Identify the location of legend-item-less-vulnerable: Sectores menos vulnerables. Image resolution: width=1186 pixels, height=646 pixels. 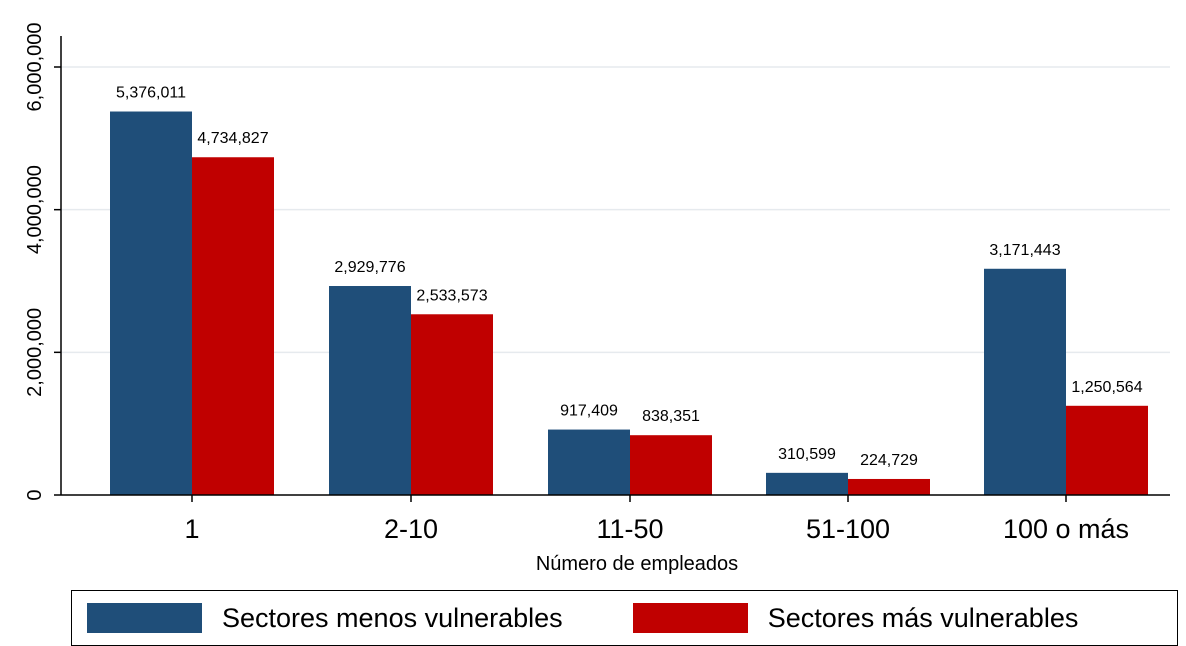
(325, 618).